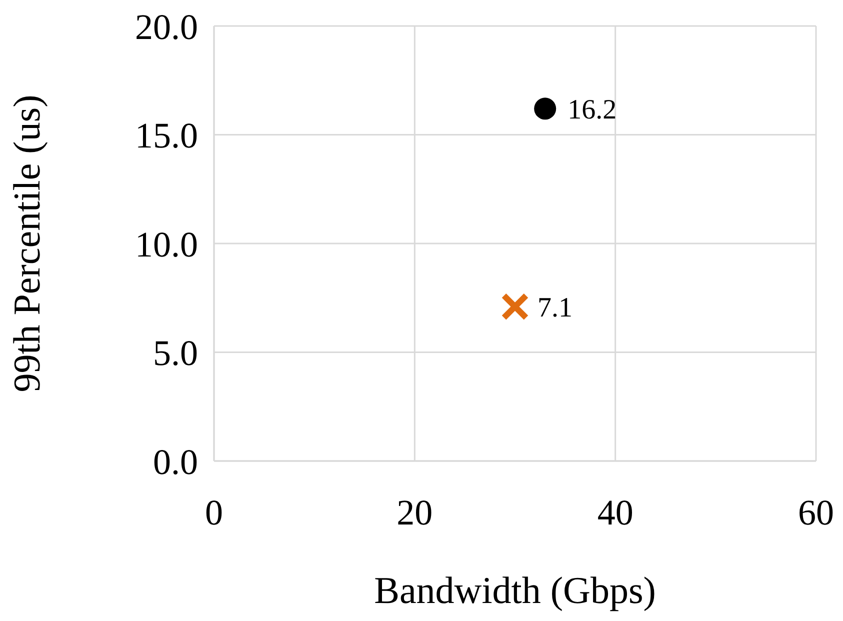 The width and height of the screenshot is (843, 621). Describe the element at coordinates (27, 243) in the screenshot. I see `y-axis-title: 99th Percentile (us)` at that location.